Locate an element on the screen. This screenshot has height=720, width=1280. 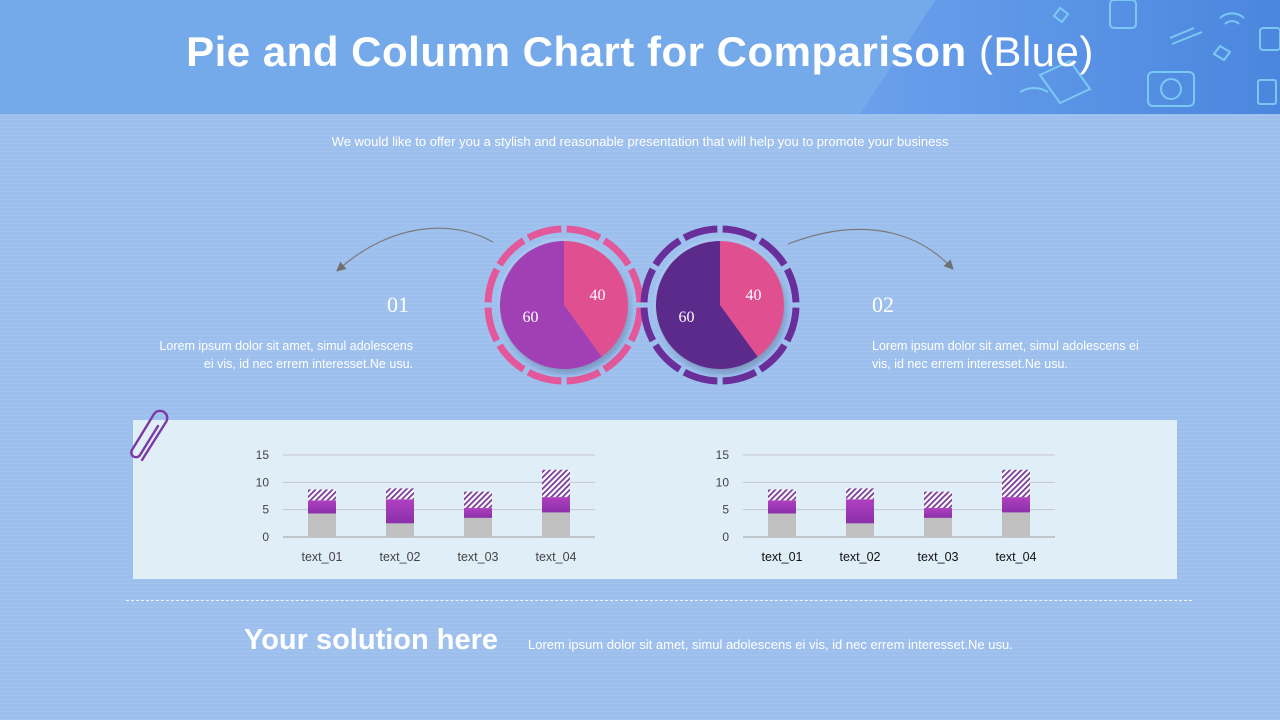
section-number-02: 02 is located at coordinates (883, 304).